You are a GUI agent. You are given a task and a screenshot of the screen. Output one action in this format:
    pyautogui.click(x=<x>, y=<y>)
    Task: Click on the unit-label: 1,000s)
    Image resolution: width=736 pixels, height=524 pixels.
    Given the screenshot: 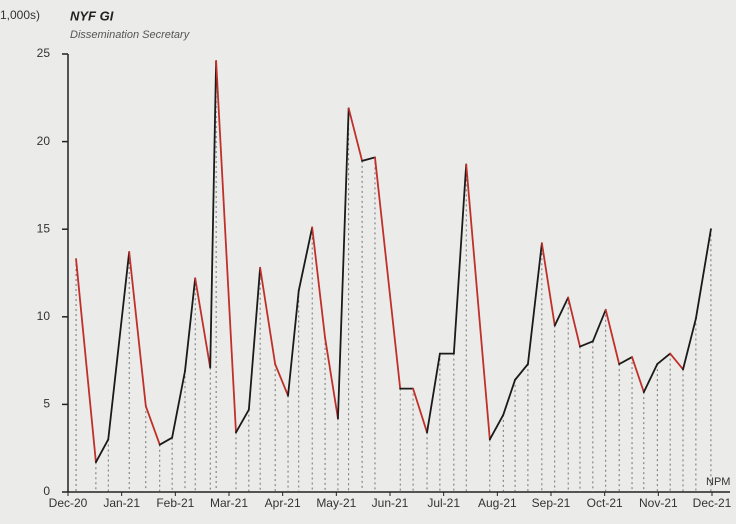 What is the action you would take?
    pyautogui.click(x=20, y=15)
    